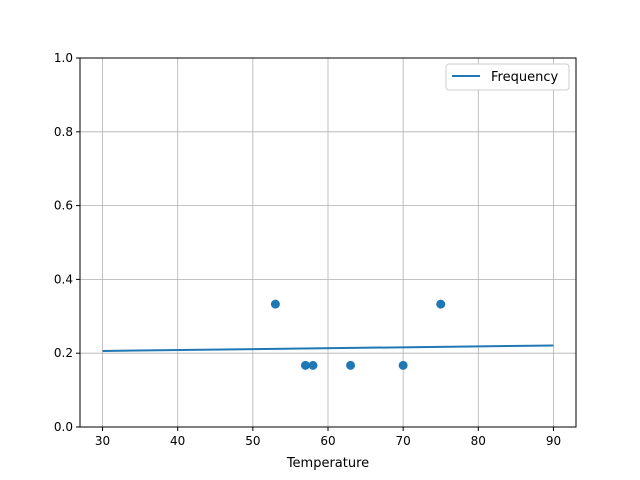 This screenshot has height=480, width=640. What do you see at coordinates (327, 463) in the screenshot?
I see `x-axis-label: Temperature` at bounding box center [327, 463].